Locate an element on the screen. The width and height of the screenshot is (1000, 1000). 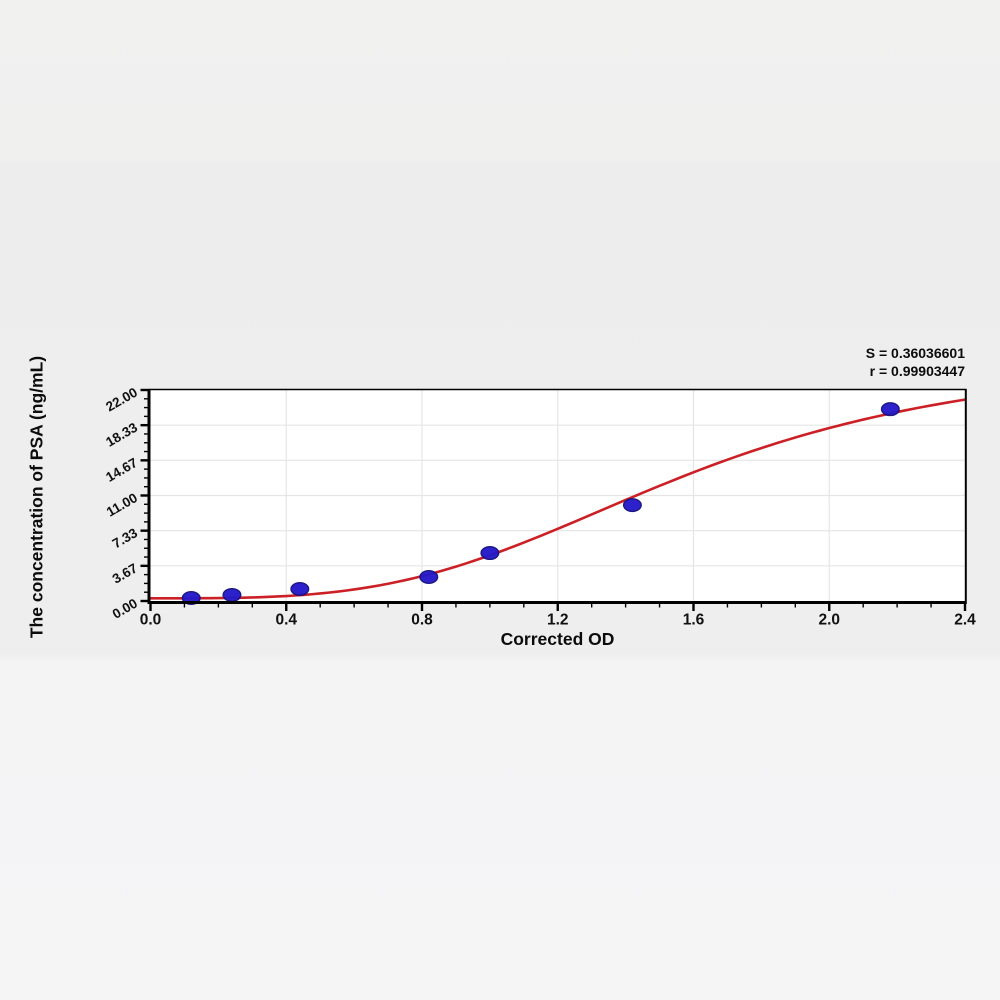
y-tick-label: 22.00 is located at coordinates (121, 400).